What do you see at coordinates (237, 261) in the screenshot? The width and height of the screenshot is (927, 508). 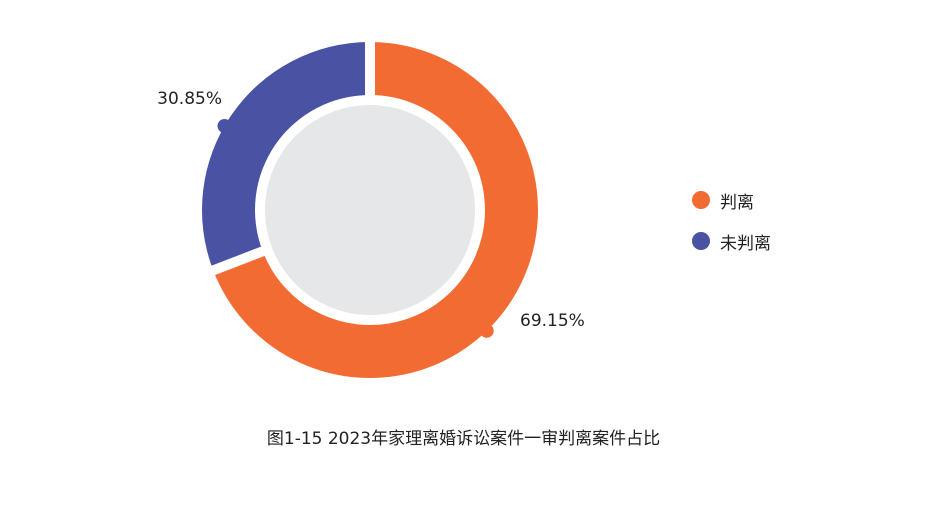 I see `slice-gap` at bounding box center [237, 261].